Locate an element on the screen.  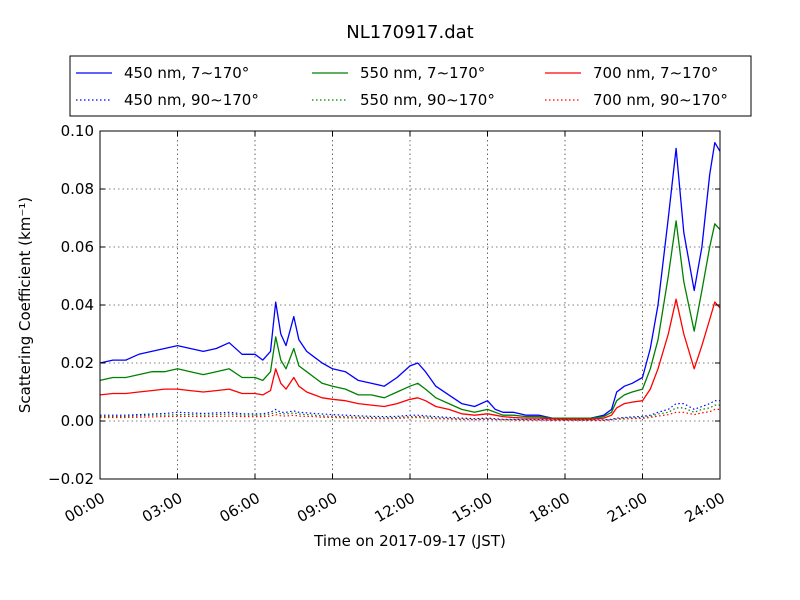
x-axis-label: Time on 2017-09-17 (JST) is located at coordinates (409, 541).